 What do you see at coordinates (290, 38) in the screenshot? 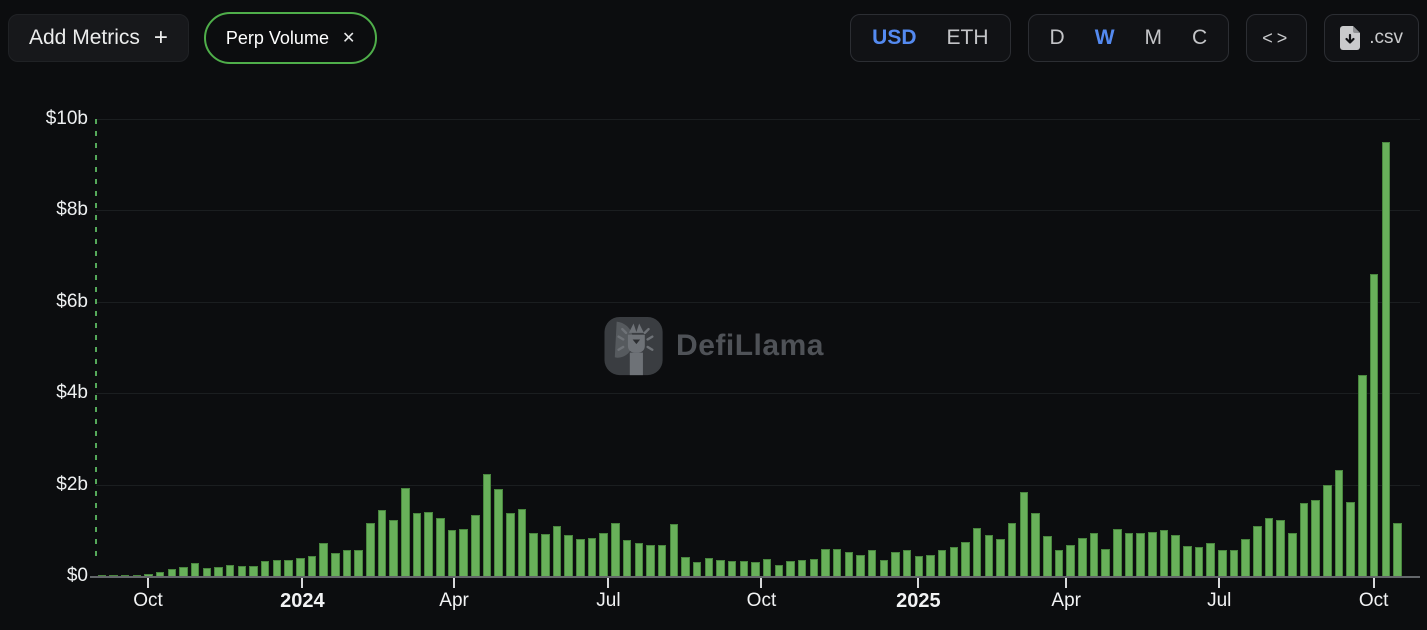
I see `metric-pill-perp-volume: Perp Volume ✕` at bounding box center [290, 38].